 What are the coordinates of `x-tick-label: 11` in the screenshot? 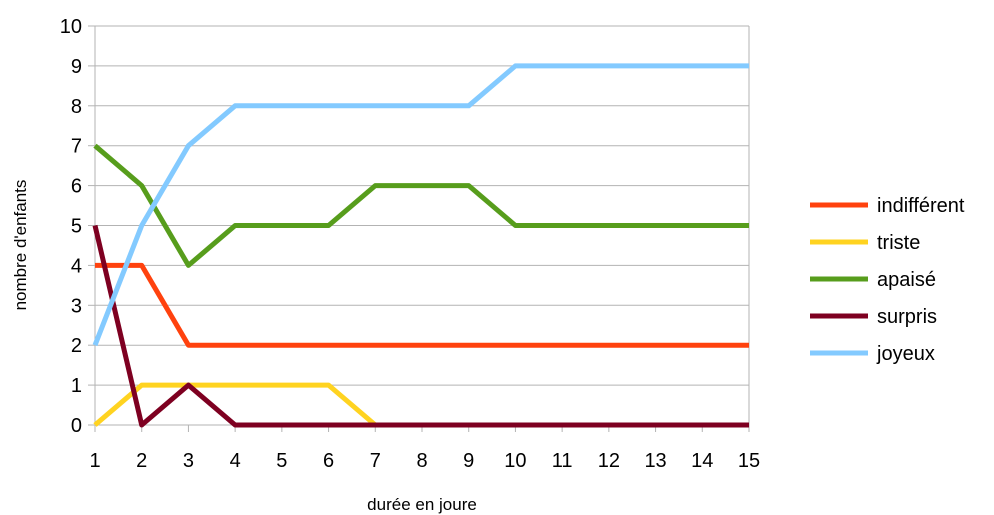 It's located at (562, 461).